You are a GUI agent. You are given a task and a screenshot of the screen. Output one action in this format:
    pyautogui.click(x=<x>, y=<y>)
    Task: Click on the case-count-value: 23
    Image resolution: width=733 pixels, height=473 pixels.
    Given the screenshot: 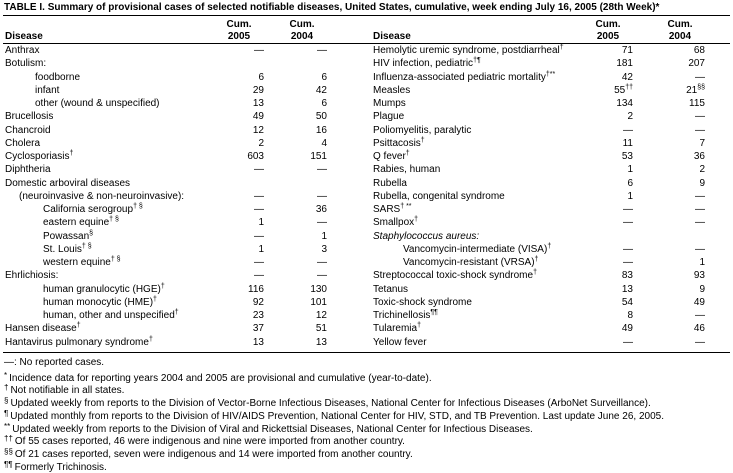 What is the action you would take?
    pyautogui.click(x=258, y=315)
    